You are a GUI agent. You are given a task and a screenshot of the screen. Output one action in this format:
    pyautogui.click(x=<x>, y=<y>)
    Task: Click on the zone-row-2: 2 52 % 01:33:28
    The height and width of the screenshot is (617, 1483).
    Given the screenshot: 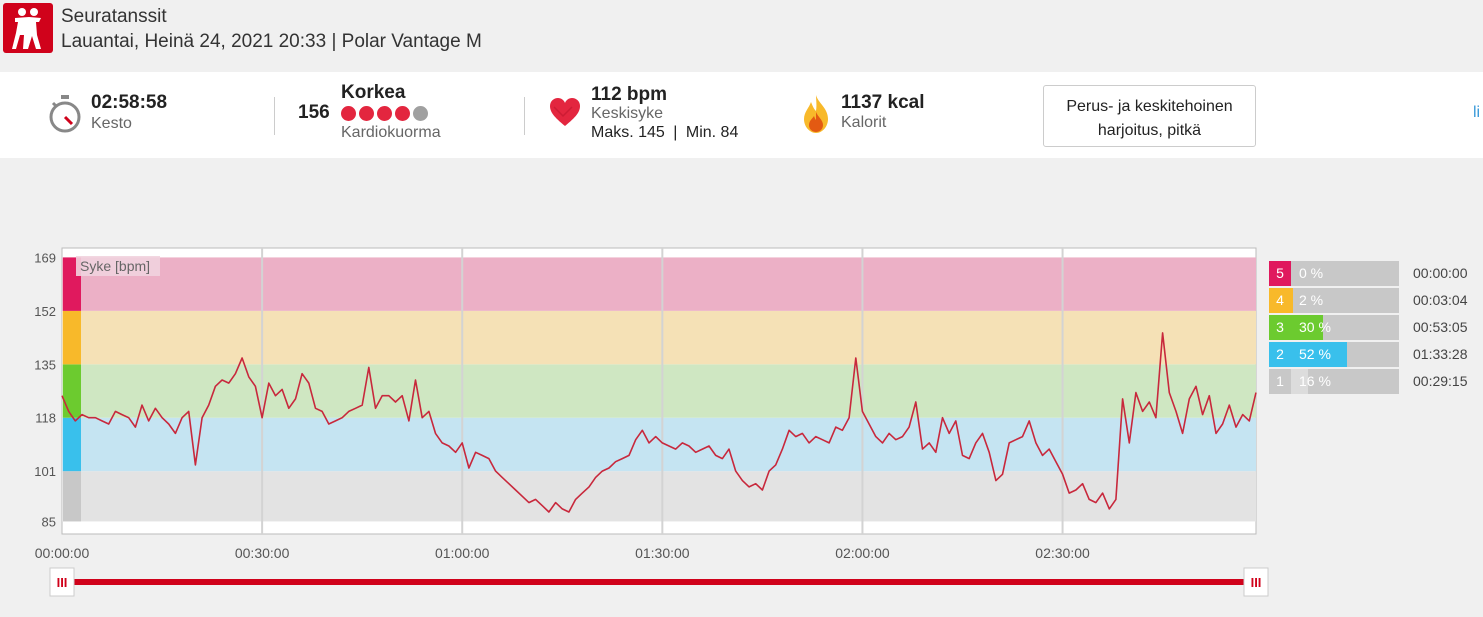 What is the action you would take?
    pyautogui.click(x=1376, y=354)
    